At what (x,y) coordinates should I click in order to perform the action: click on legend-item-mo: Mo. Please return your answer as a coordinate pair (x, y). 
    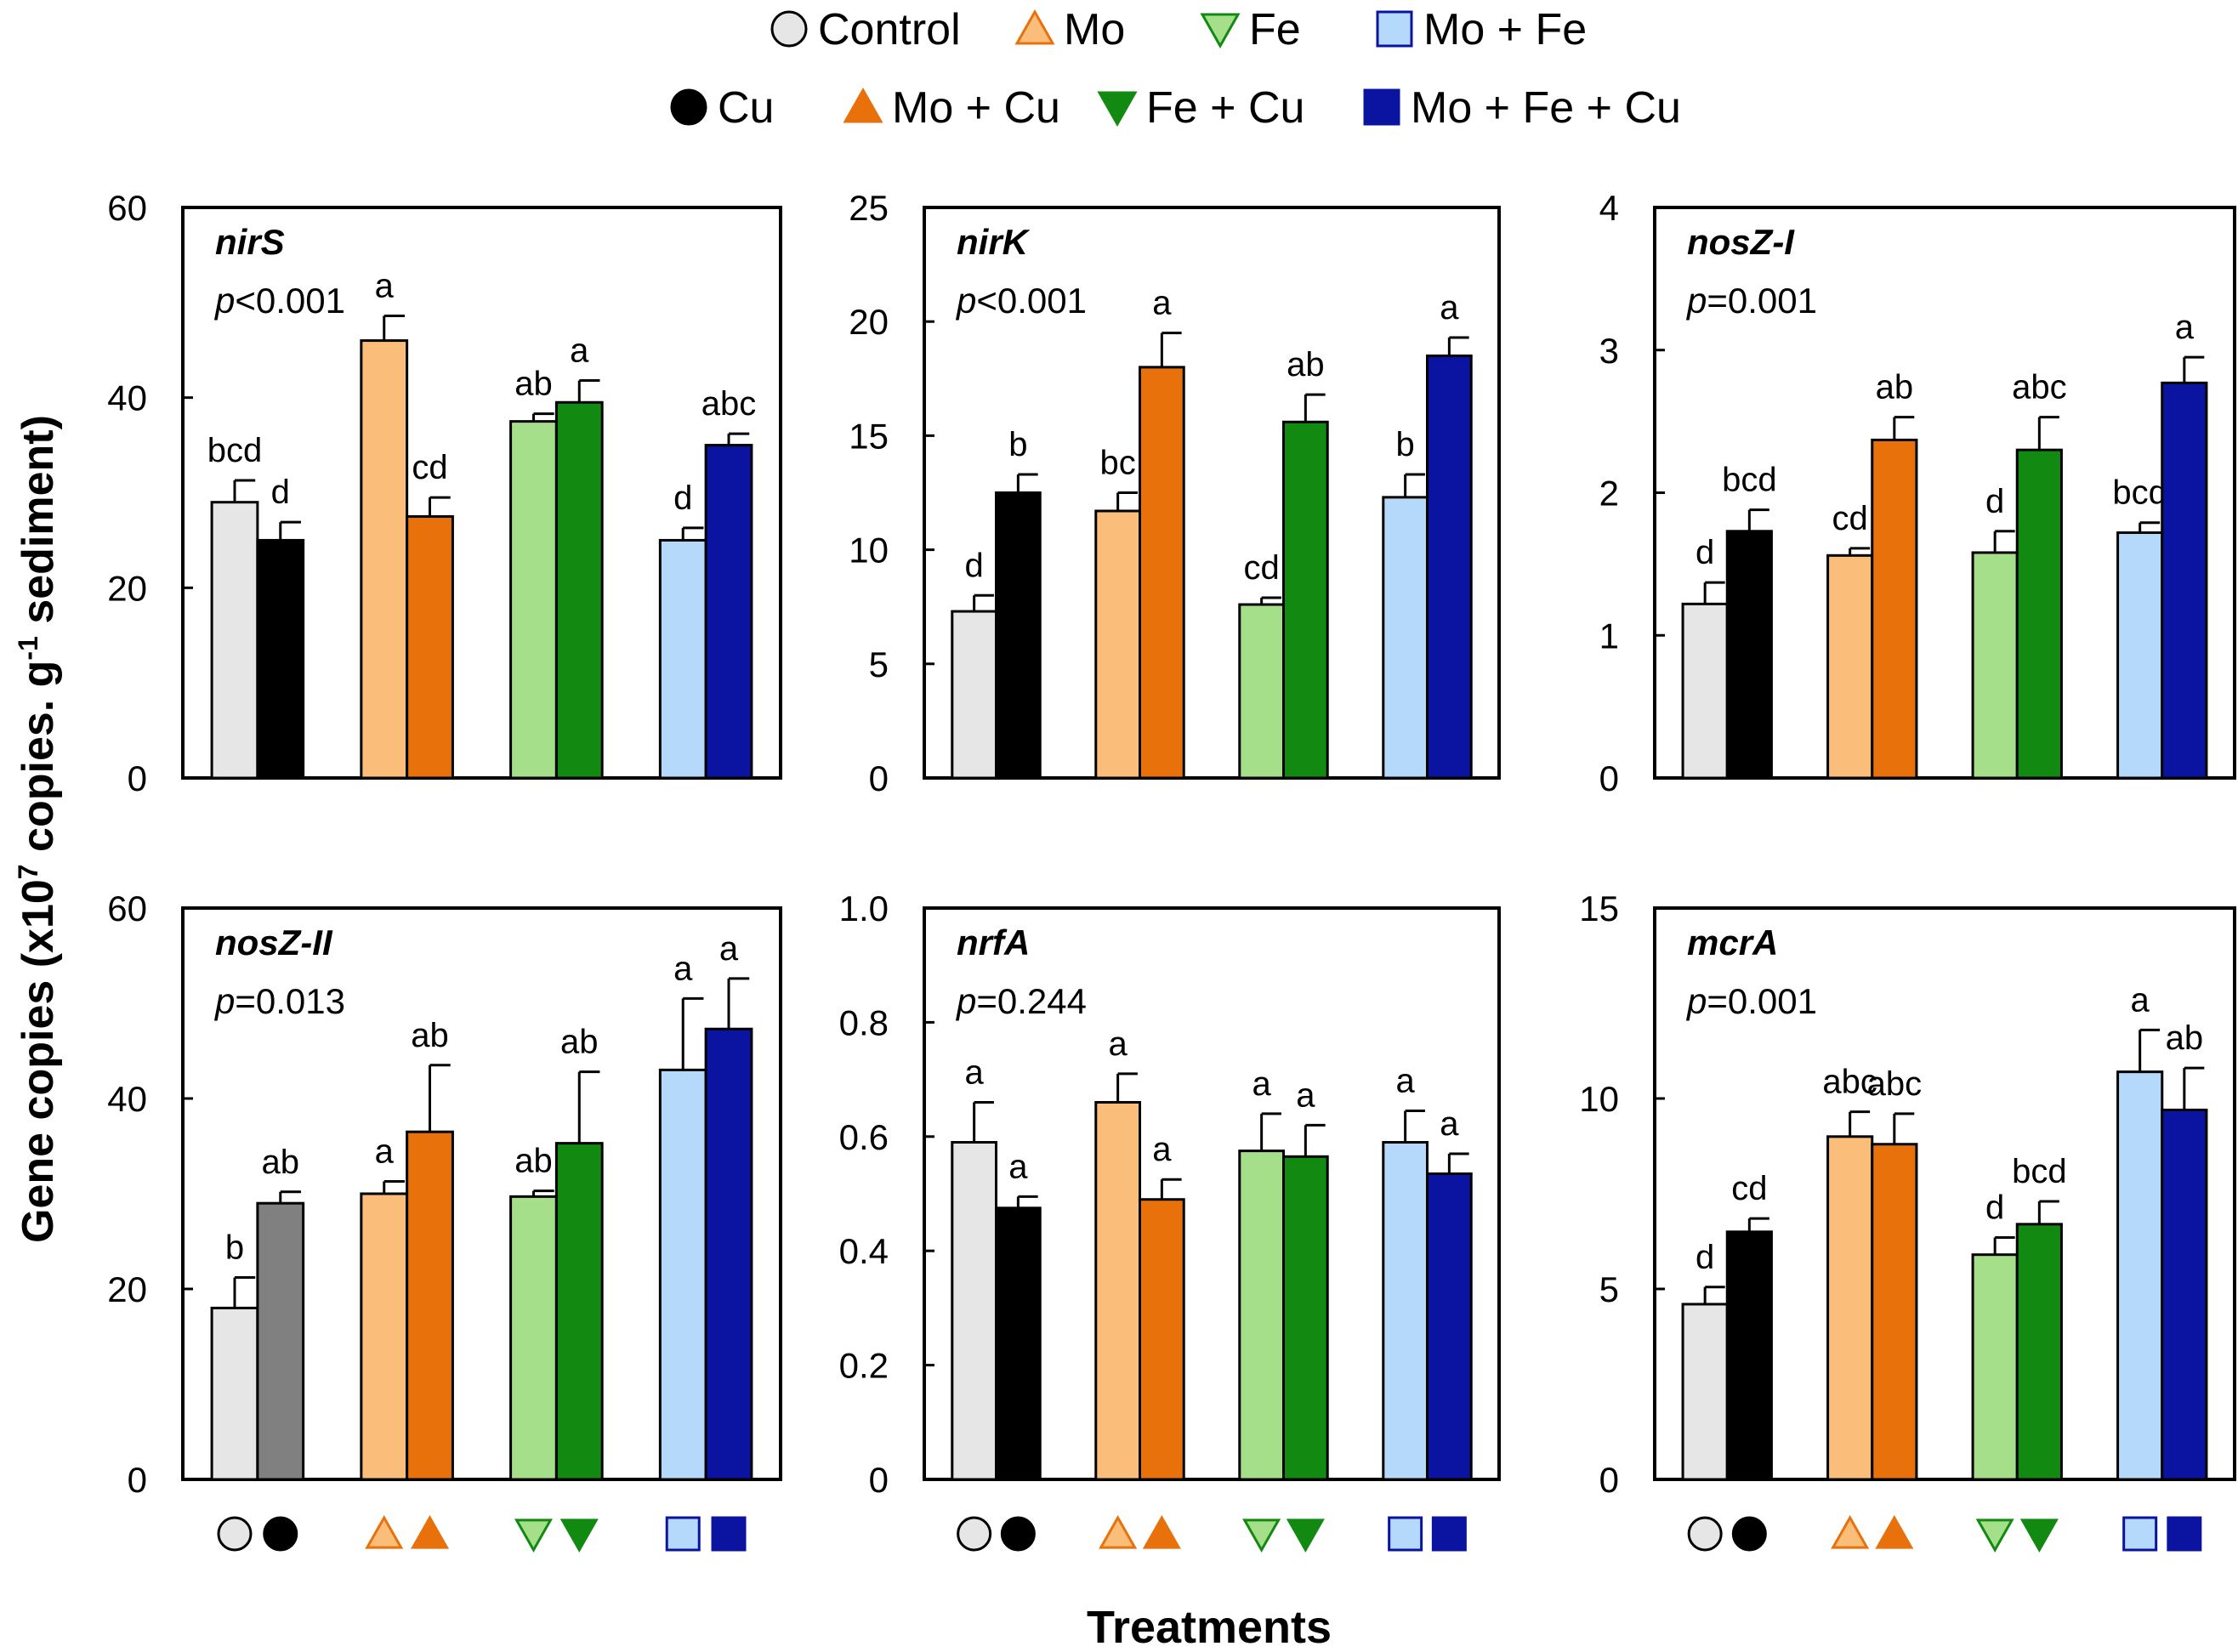
    Looking at the image, I should click on (1069, 29).